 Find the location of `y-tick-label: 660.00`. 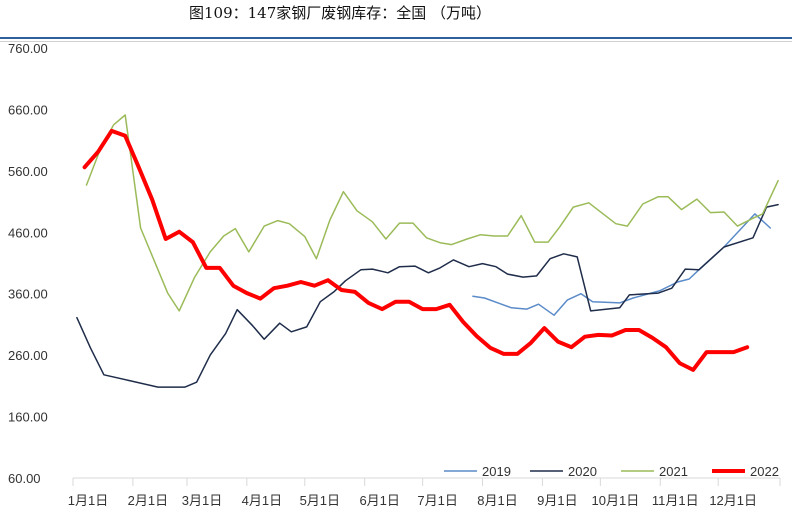

y-tick-label: 660.00 is located at coordinates (28, 109).